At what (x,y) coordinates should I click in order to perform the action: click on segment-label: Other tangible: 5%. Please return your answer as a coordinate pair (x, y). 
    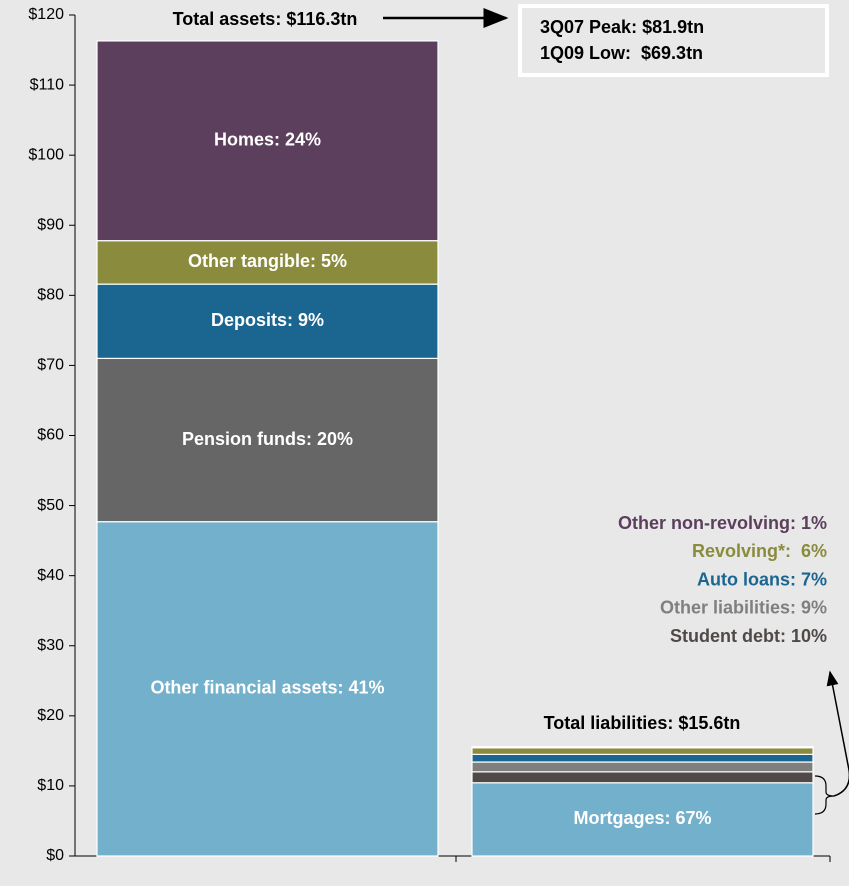
    Looking at the image, I should click on (267, 261).